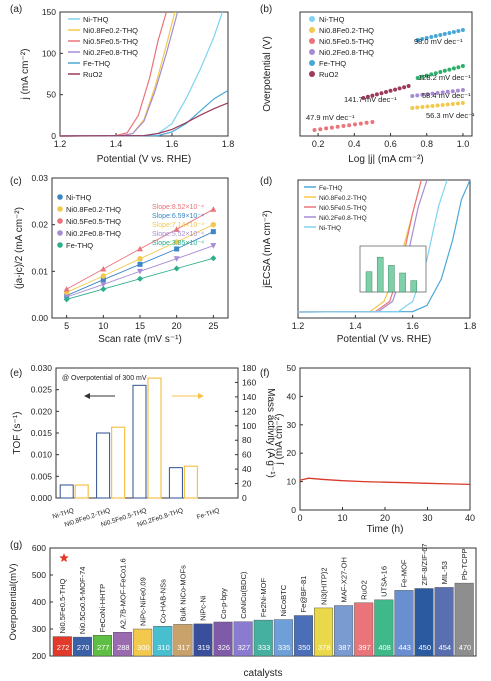  What do you see at coordinates (343, 579) in the screenshot?
I see `panel-g-category-label: MAF-X27-OH` at bounding box center [343, 579].